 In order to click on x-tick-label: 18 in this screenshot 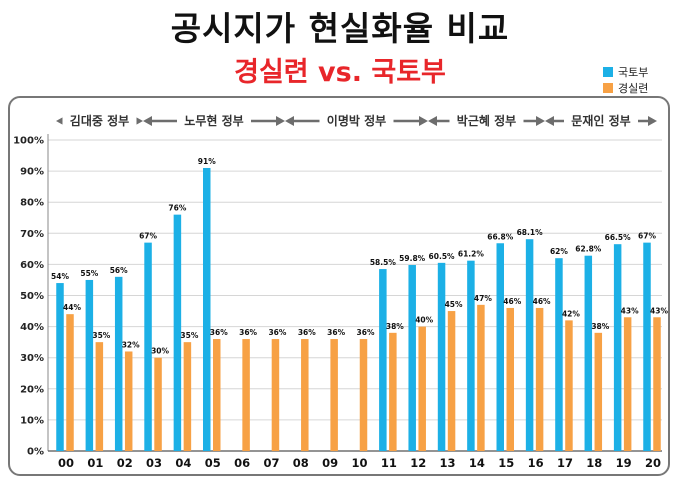, I will do `click(594, 463)`.